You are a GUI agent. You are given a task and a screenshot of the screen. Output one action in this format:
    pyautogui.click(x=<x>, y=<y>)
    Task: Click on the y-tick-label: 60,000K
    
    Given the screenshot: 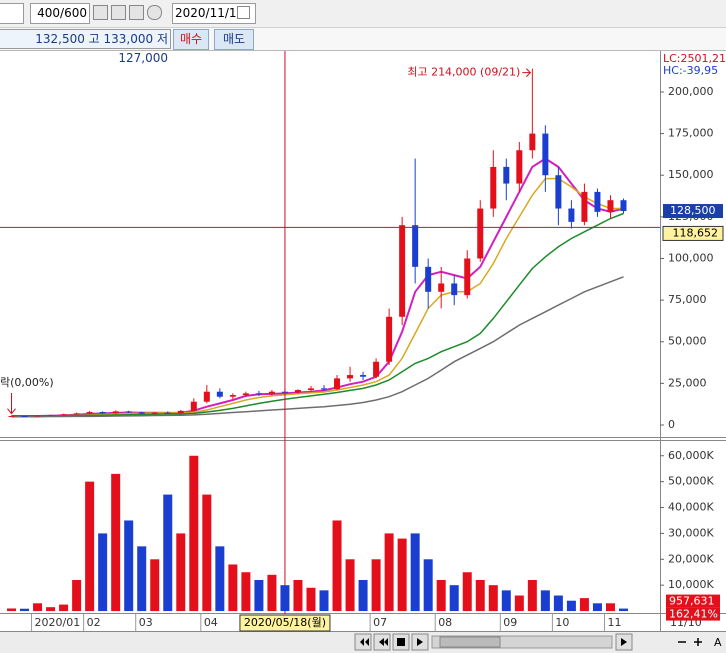 What is the action you would take?
    pyautogui.click(x=691, y=455)
    